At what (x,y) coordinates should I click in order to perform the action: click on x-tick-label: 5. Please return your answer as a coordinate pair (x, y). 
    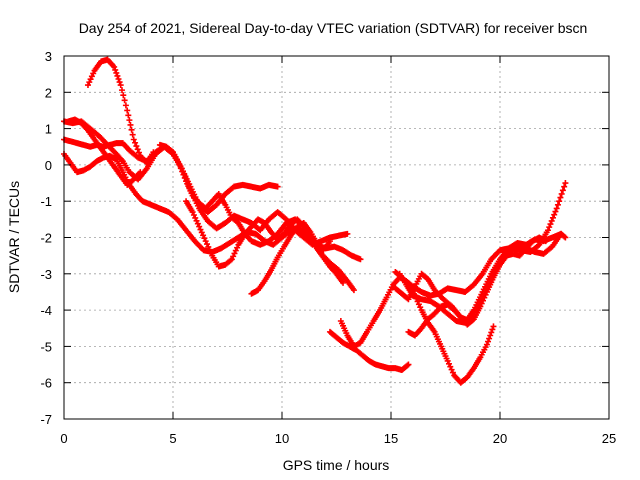
    Looking at the image, I should click on (172, 438).